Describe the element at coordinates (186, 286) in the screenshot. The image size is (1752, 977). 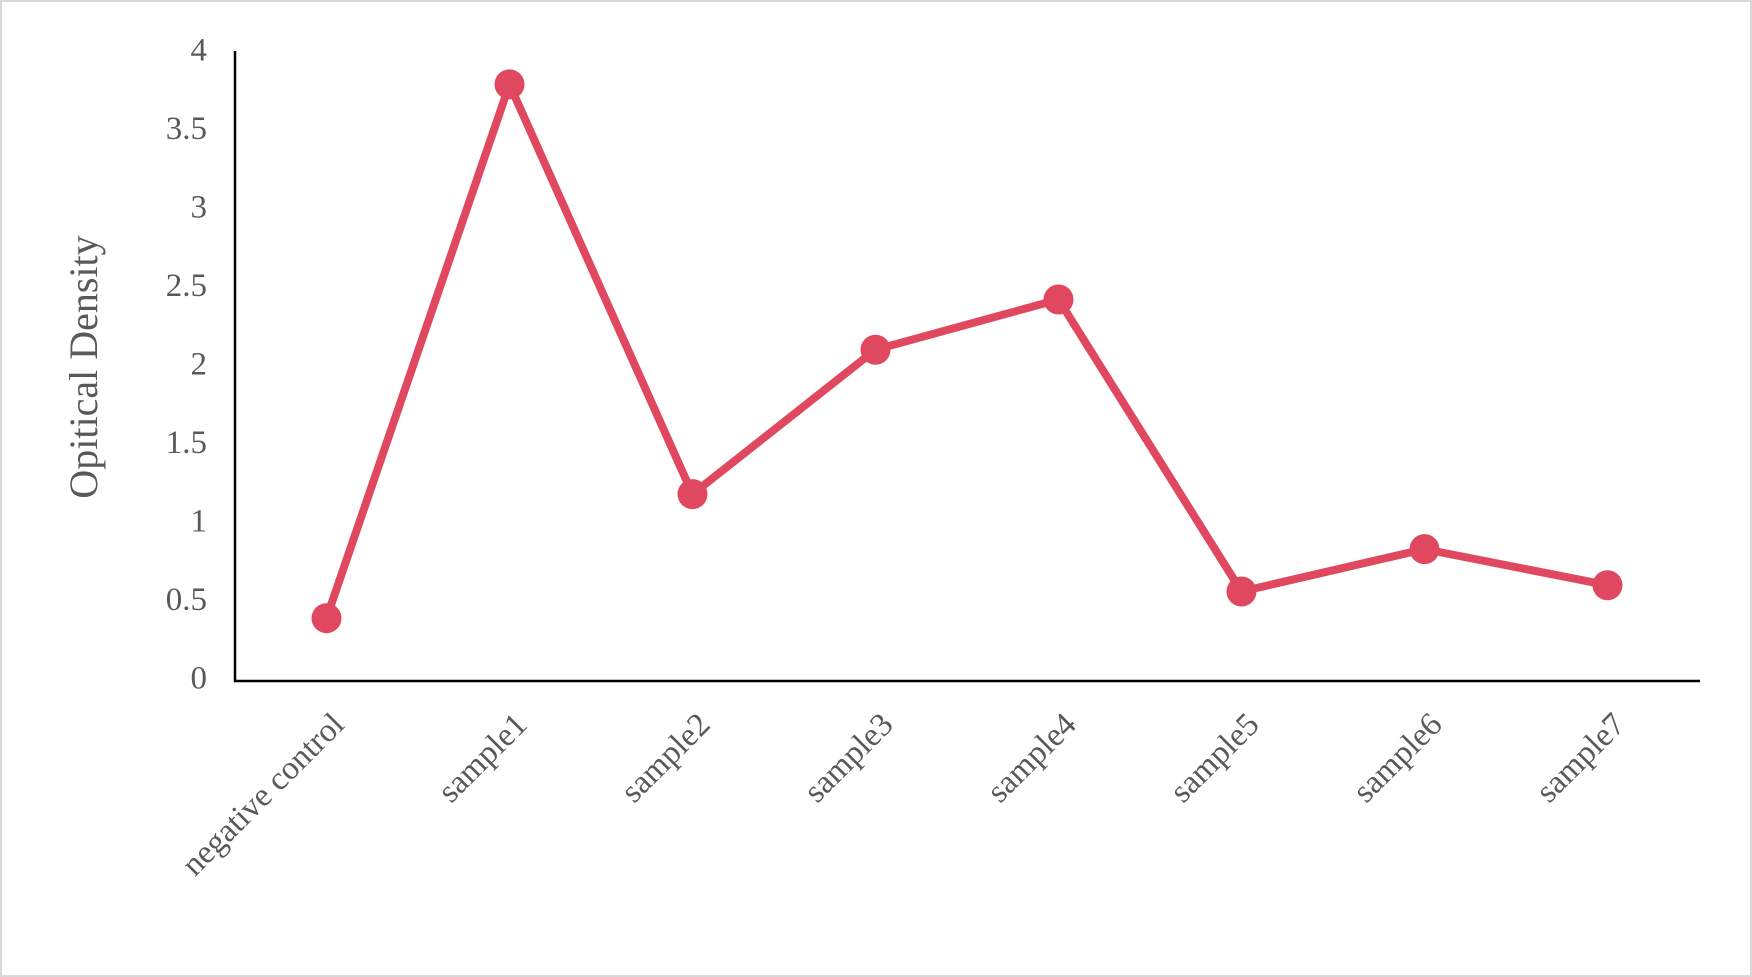
I see `y-tick-label: 2.5` at that location.